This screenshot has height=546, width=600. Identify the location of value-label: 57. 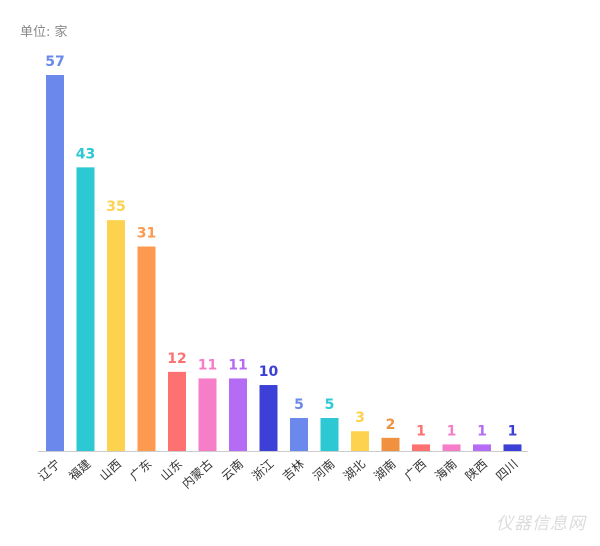
(54, 62).